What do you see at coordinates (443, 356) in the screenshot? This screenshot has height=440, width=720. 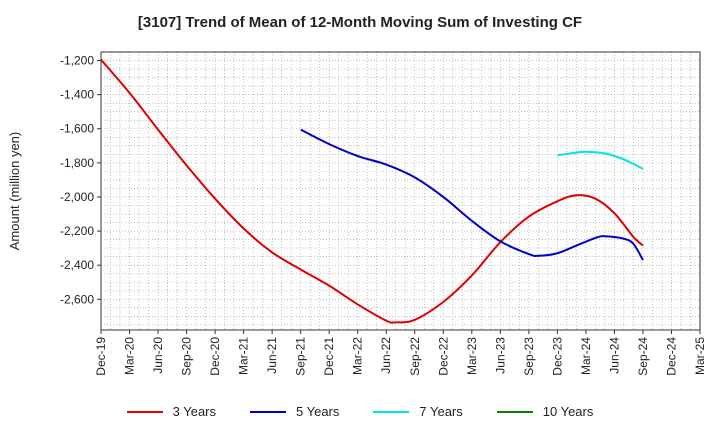 I see `x-tick-label: Dec-22` at bounding box center [443, 356].